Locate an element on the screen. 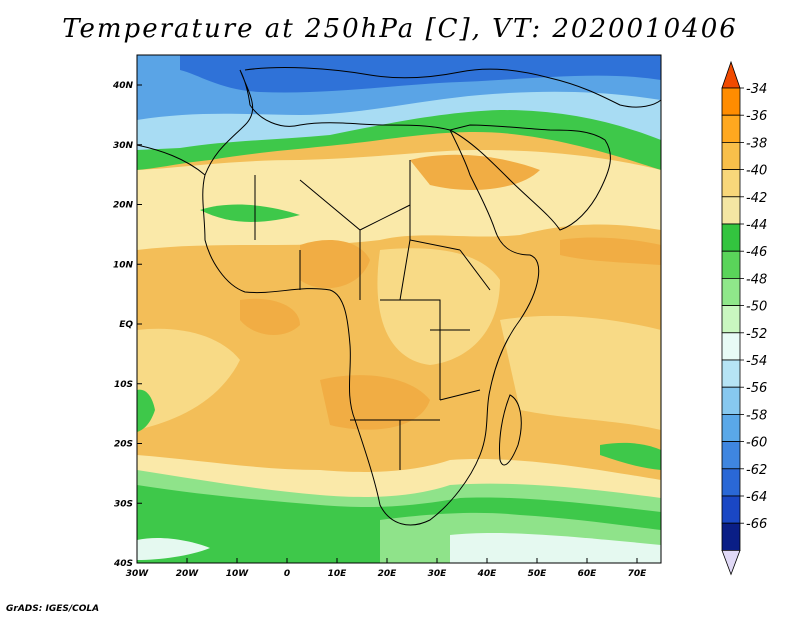 This screenshot has height=618, width=800. lat-label: EQ is located at coordinates (126, 325).